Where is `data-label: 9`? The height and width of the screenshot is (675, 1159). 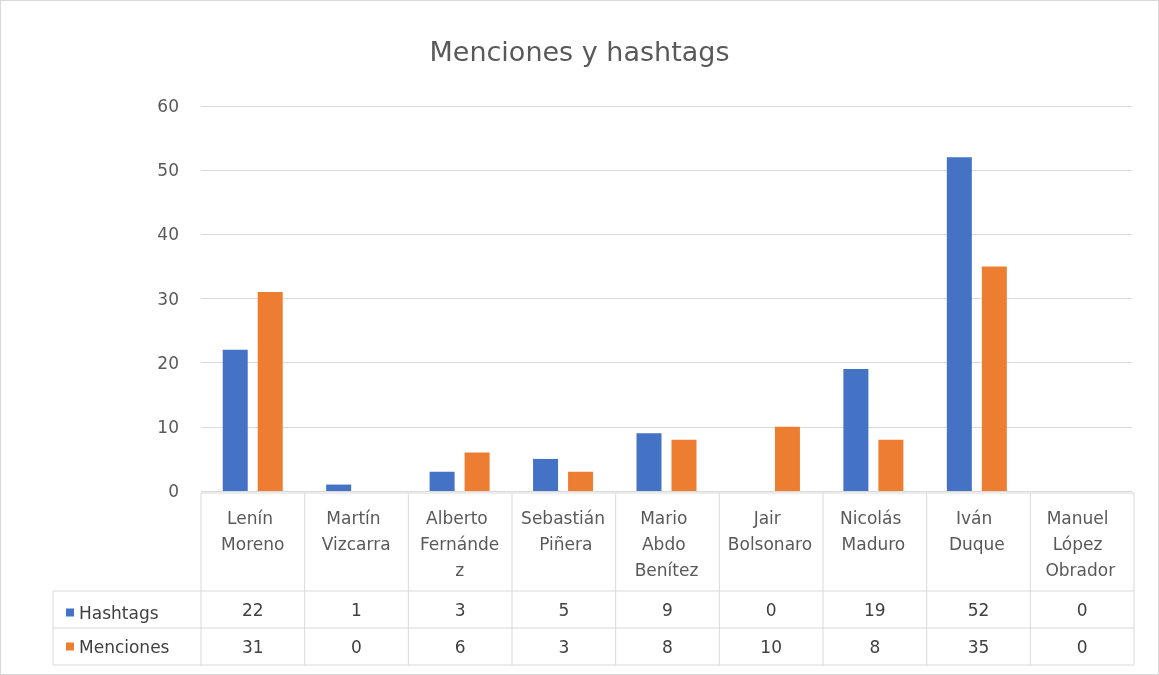 data-label: 9 is located at coordinates (667, 609).